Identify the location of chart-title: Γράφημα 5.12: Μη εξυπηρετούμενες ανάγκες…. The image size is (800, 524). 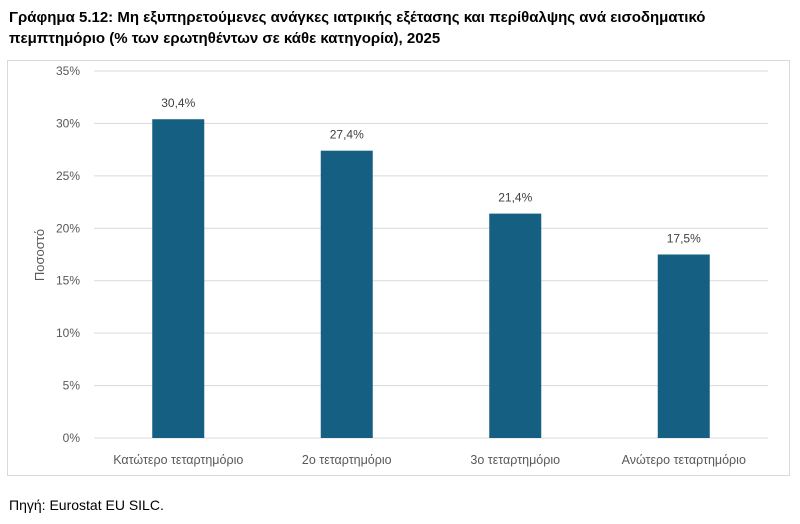
(357, 28).